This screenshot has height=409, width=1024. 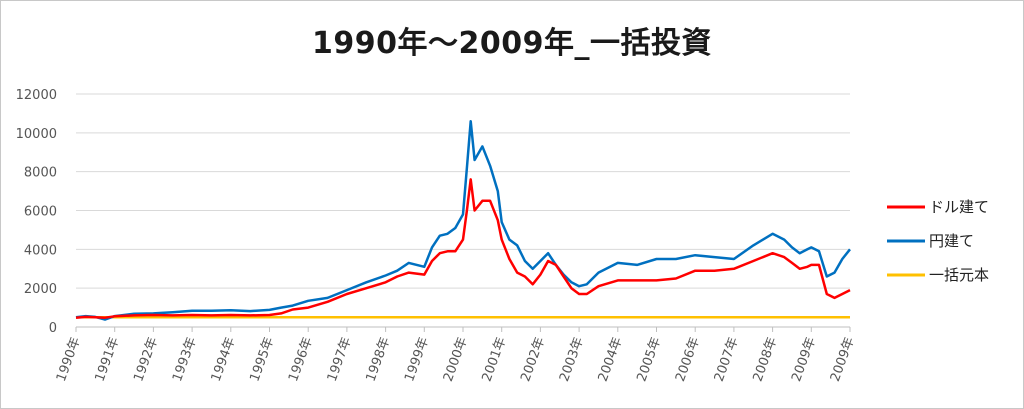 What do you see at coordinates (40, 289) in the screenshot?
I see `y-tick-label: 2000` at bounding box center [40, 289].